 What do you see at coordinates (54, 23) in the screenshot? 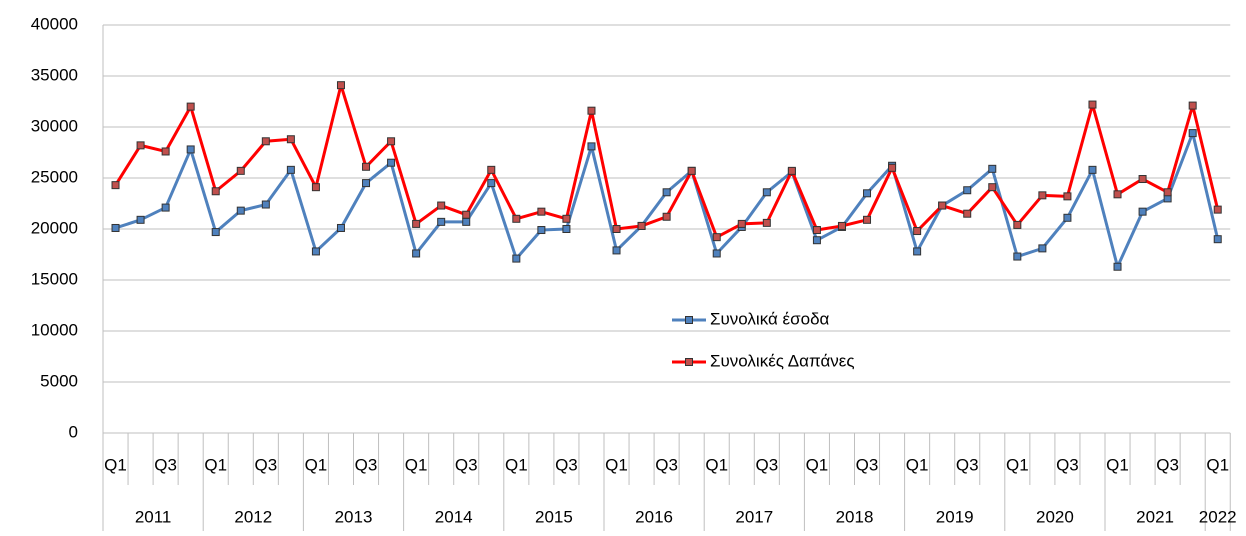
I see `y-tick-label: 40000` at bounding box center [54, 23].